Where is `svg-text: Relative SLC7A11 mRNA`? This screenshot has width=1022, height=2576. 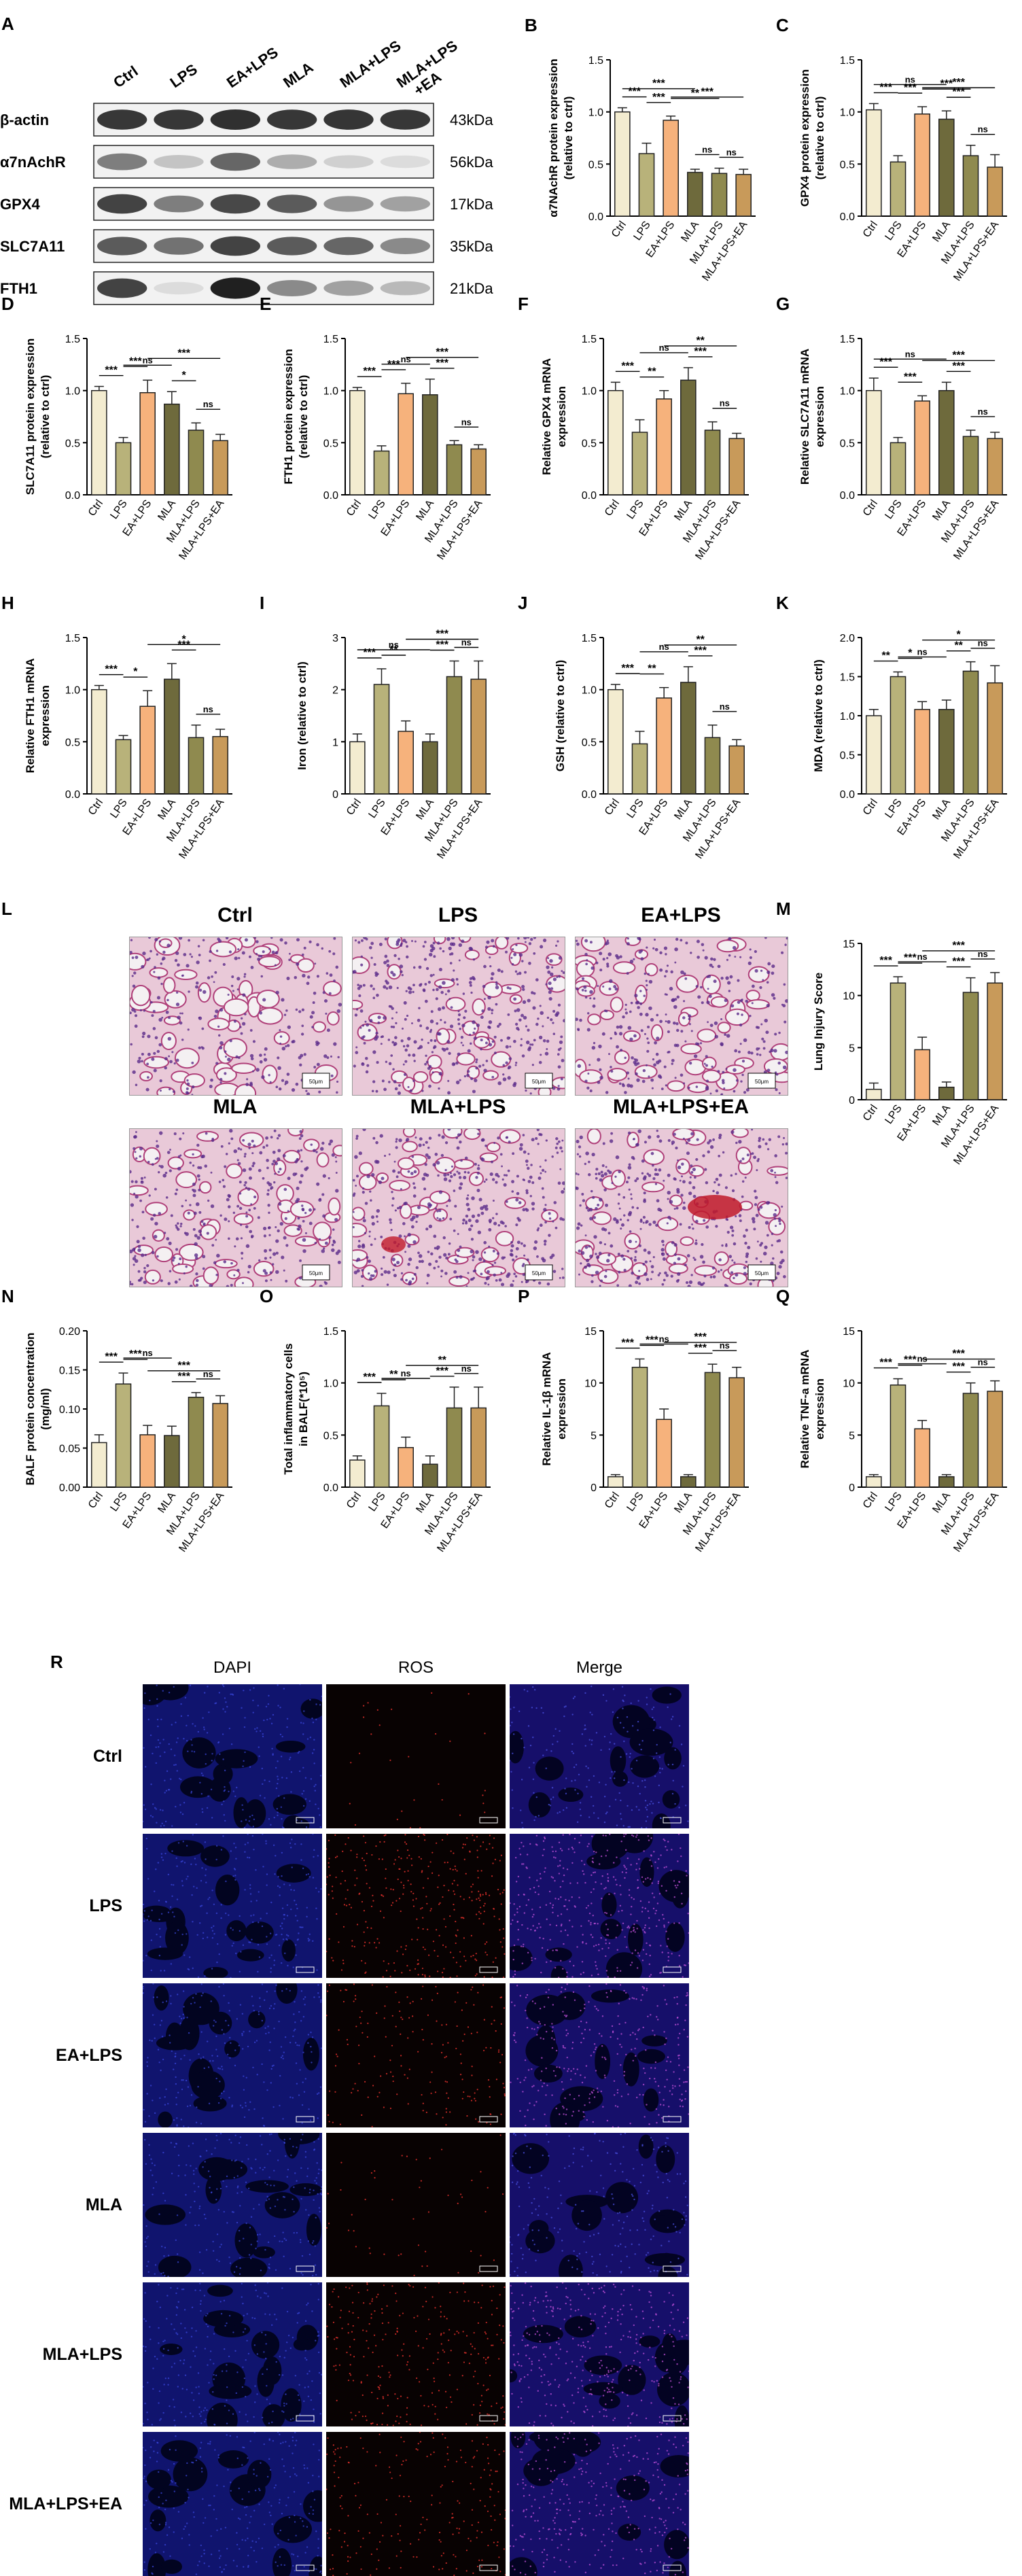
svg-text: Relative SLC7A11 mRNA is located at coordinates (804, 417).